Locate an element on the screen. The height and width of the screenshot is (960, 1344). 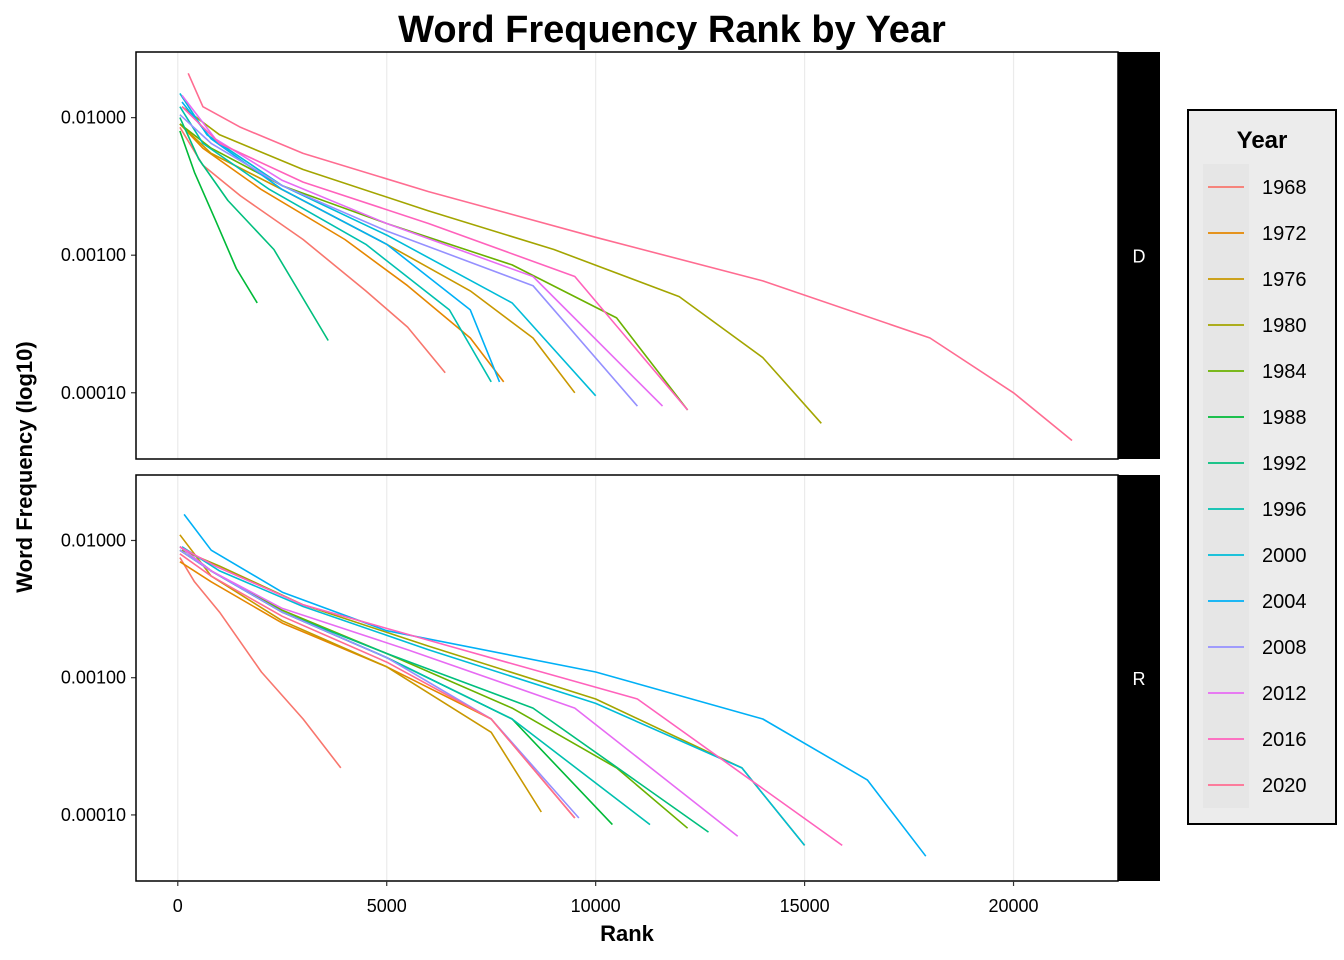
series-line-R-1968 is located at coordinates (260, 663).